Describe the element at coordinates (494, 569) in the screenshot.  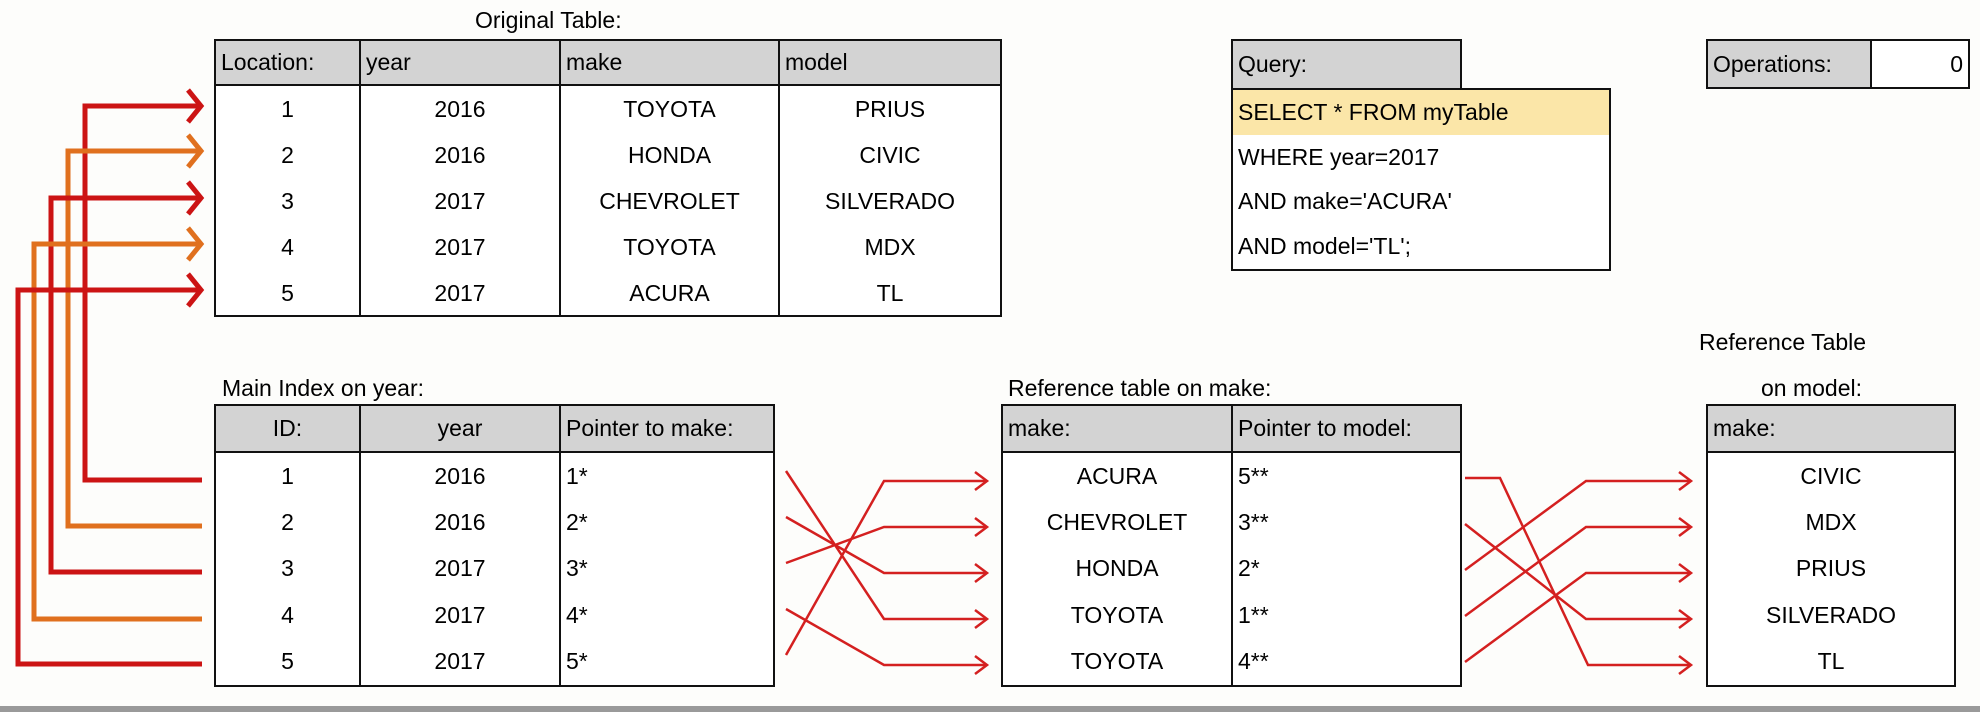
I see `table-row: 3 2017 3*` at that location.